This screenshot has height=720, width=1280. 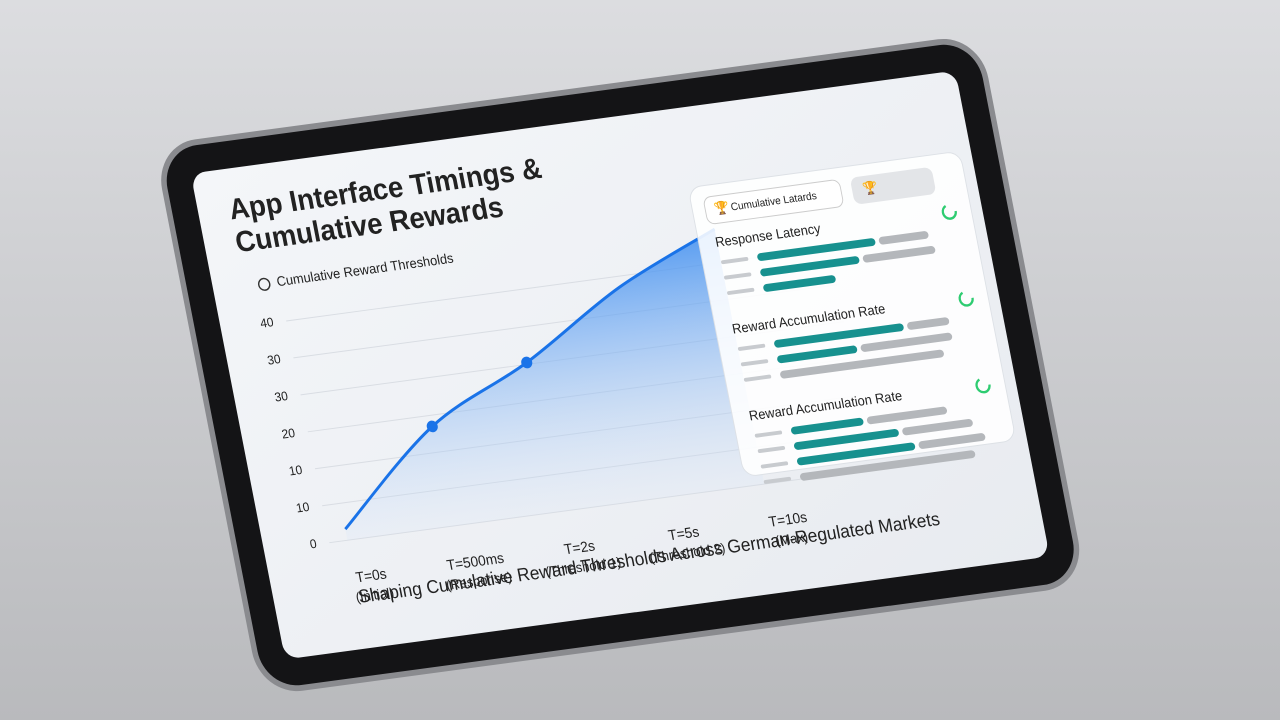 What do you see at coordinates (371, 576) in the screenshot?
I see `x-tick-label: T=0s` at bounding box center [371, 576].